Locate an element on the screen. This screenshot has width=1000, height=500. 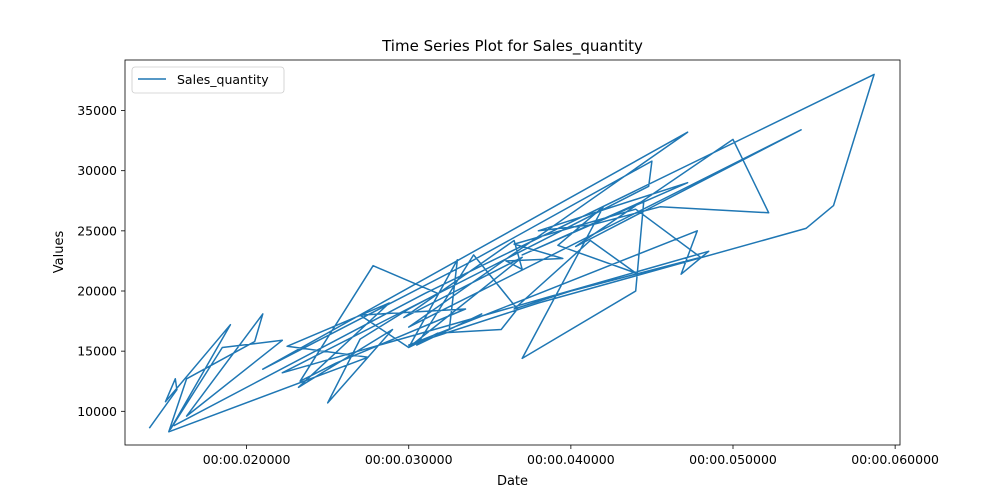
legend: Sales_quantity is located at coordinates (208, 80).